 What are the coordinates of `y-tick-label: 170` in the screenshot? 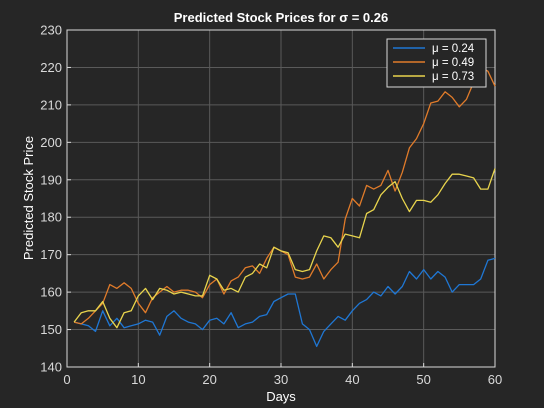 It's located at (51, 254).